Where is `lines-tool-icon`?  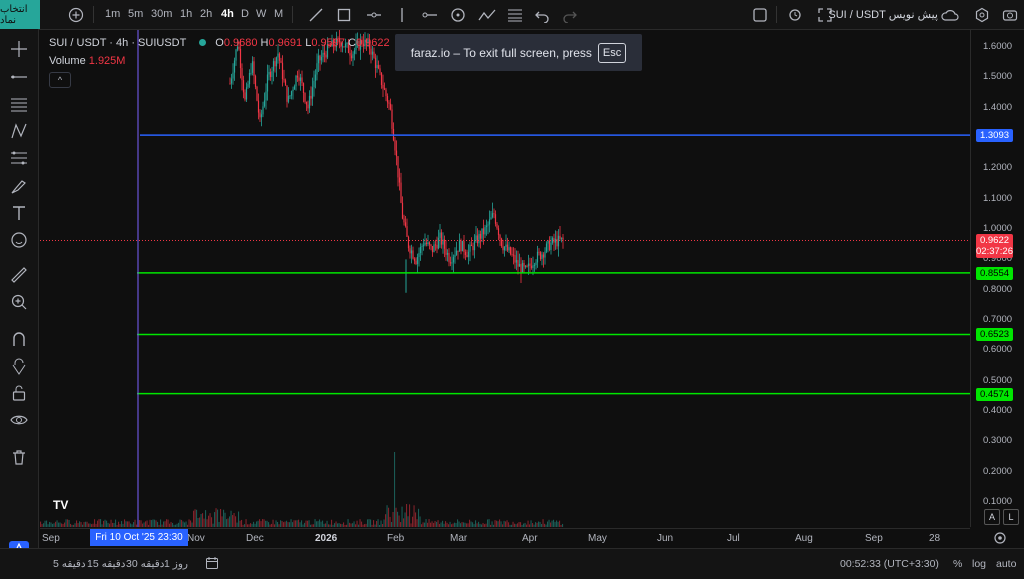 lines-tool-icon is located at coordinates (19, 104).